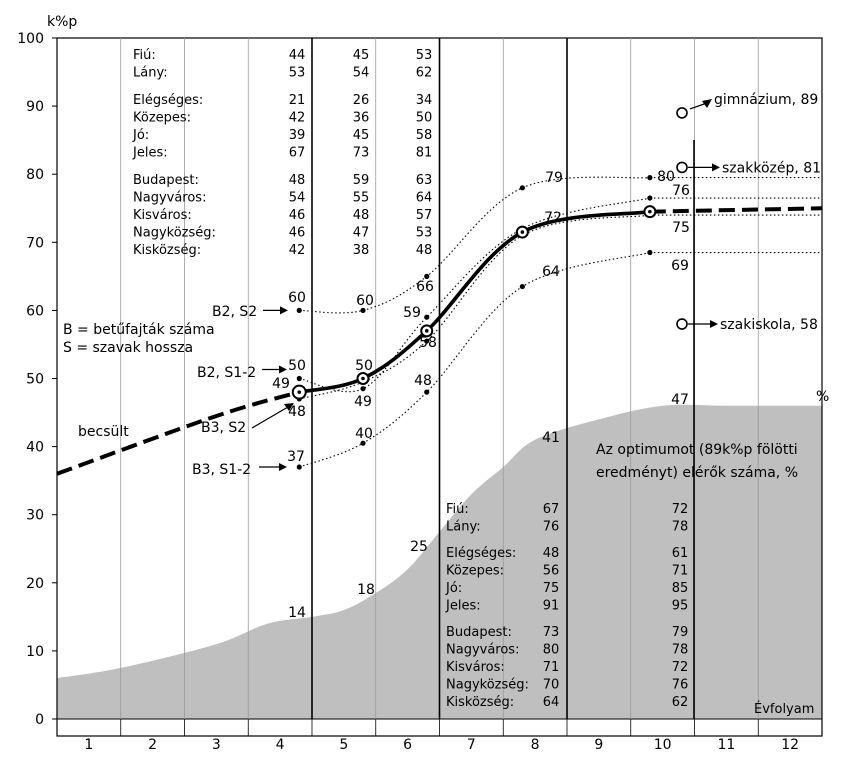  What do you see at coordinates (221, 470) in the screenshot?
I see `band-name: B3, S1-2` at bounding box center [221, 470].